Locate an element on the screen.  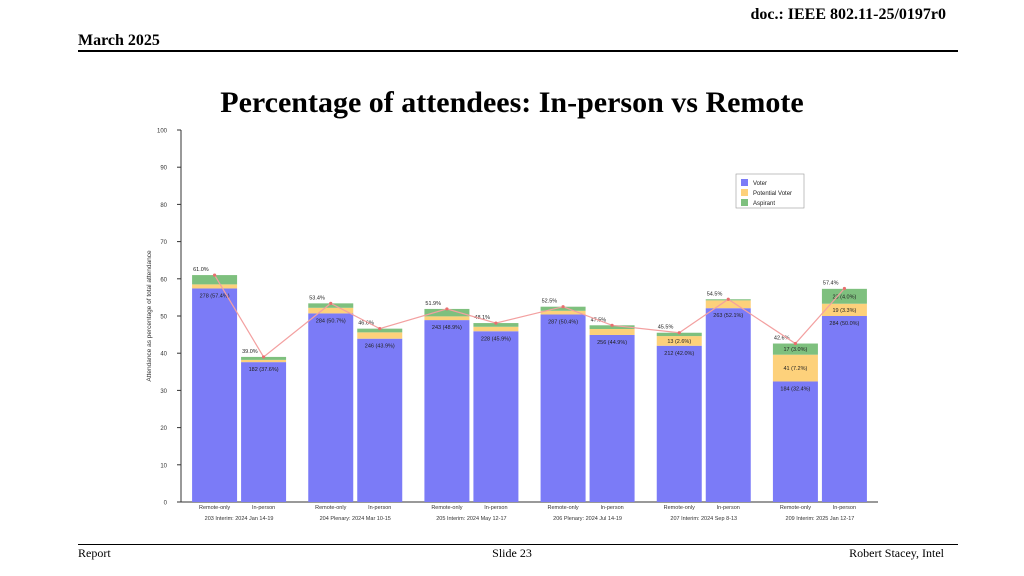
y-tick-label: 100 is located at coordinates (162, 132).